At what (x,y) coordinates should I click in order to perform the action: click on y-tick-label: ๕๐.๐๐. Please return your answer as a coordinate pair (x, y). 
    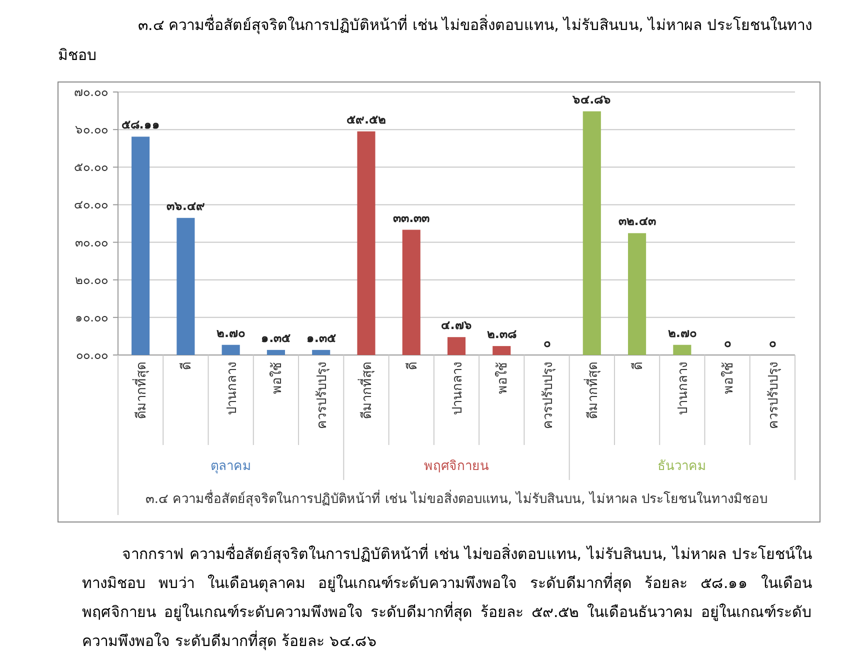
    Looking at the image, I should click on (91, 167).